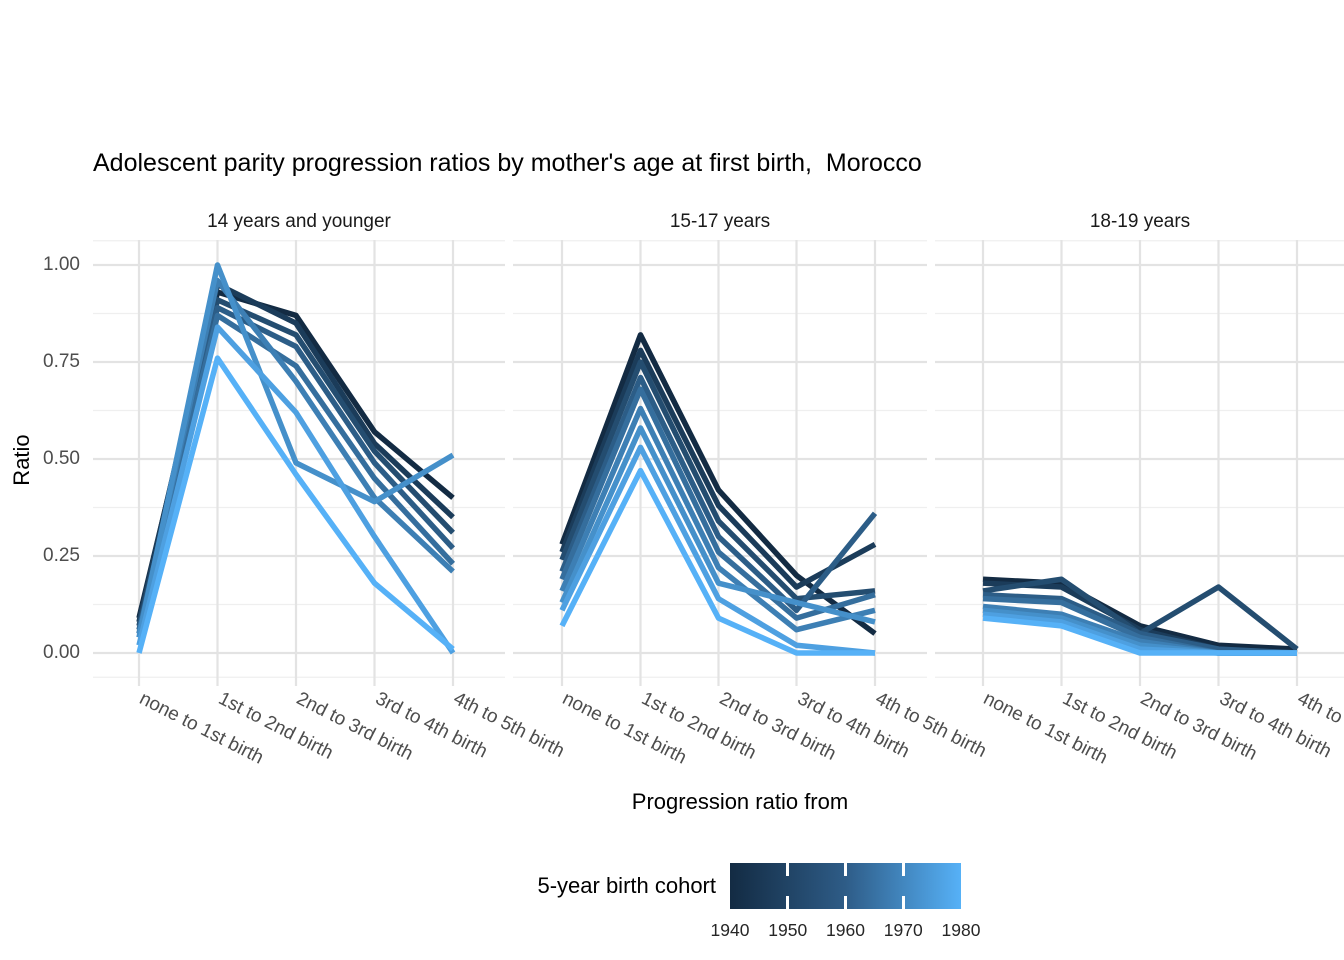 Image resolution: width=1344 pixels, height=960 pixels. Describe the element at coordinates (61, 264) in the screenshot. I see `y-tick-label: 1.00` at that location.